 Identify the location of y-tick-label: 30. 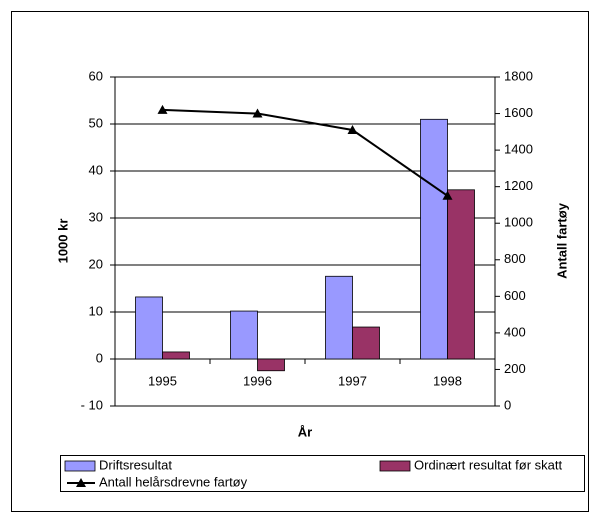
(96, 216).